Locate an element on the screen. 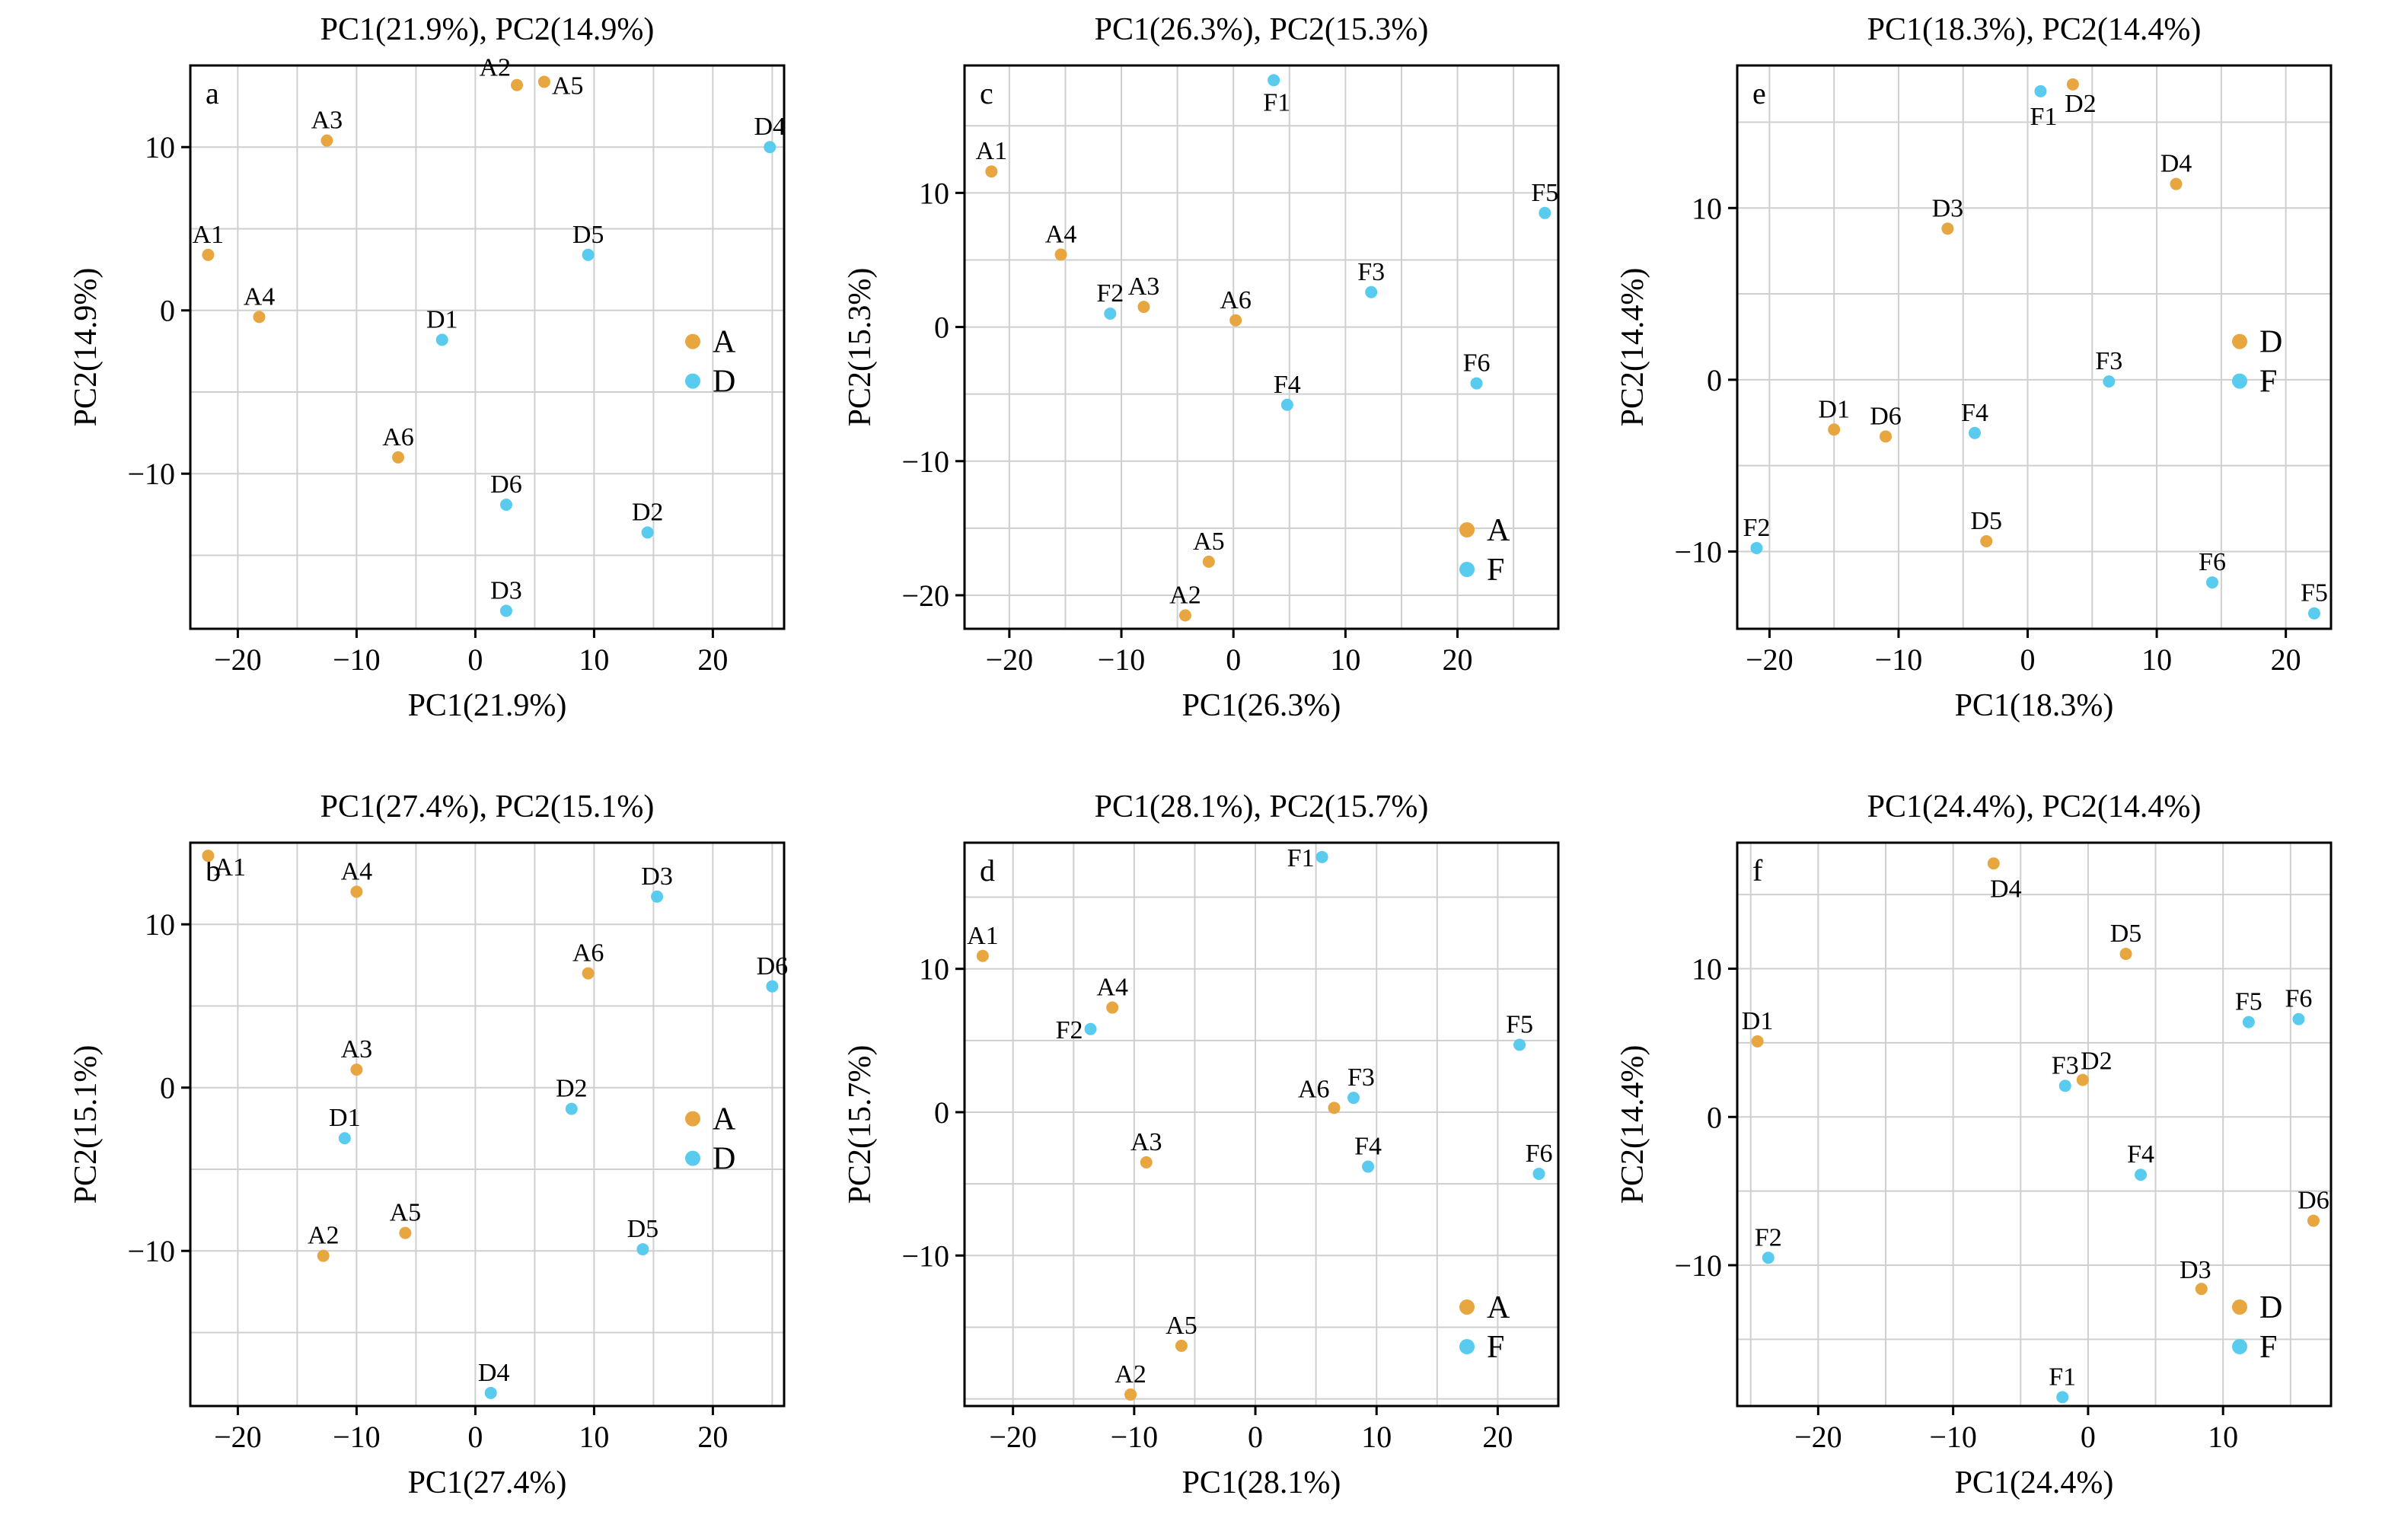  data-point-A3 is located at coordinates (357, 1070).